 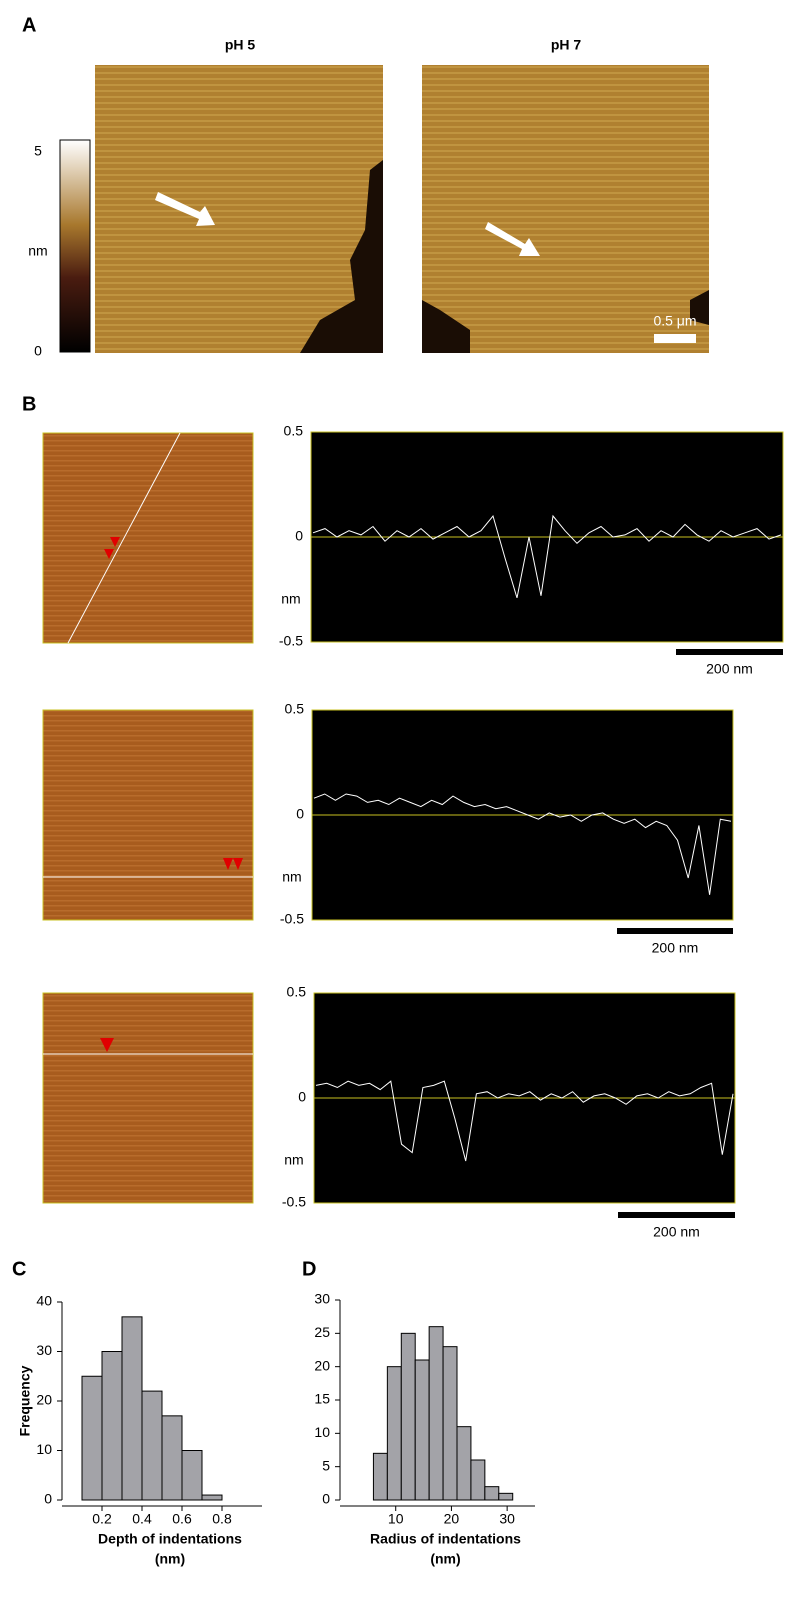 I want to click on x-tick-label: 20, so click(x=452, y=1519).